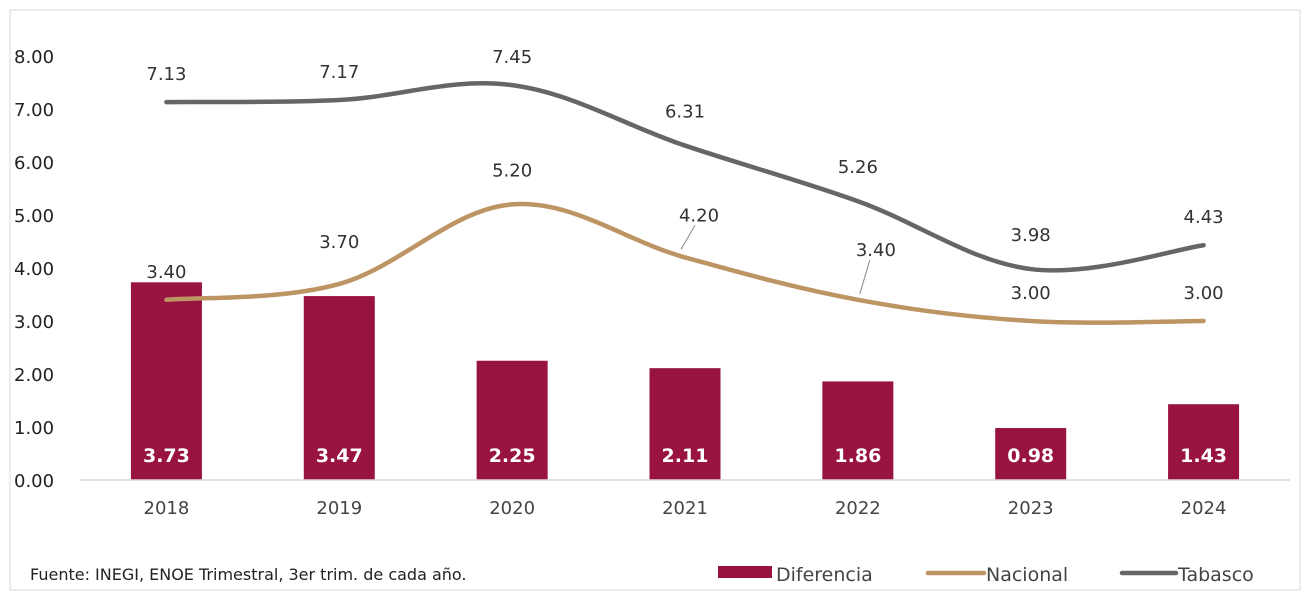 The image size is (1304, 593). I want to click on nacional-label: 3.70, so click(339, 242).